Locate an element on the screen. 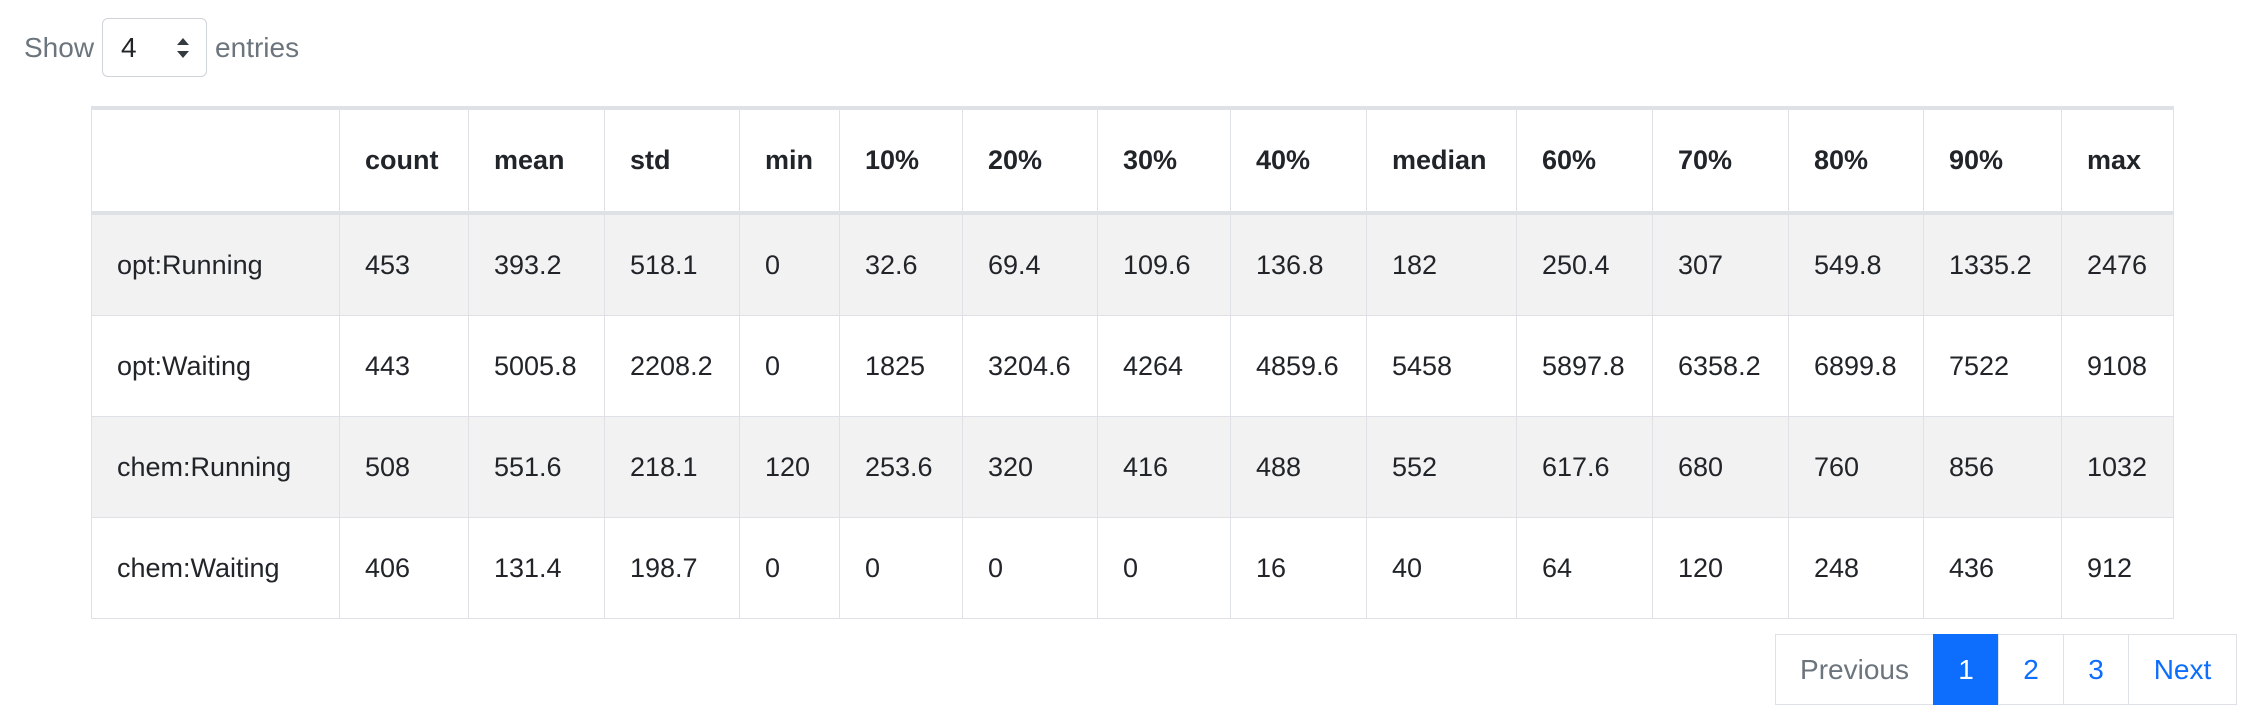 This screenshot has height=720, width=2264. column-header: 80% is located at coordinates (1856, 160).